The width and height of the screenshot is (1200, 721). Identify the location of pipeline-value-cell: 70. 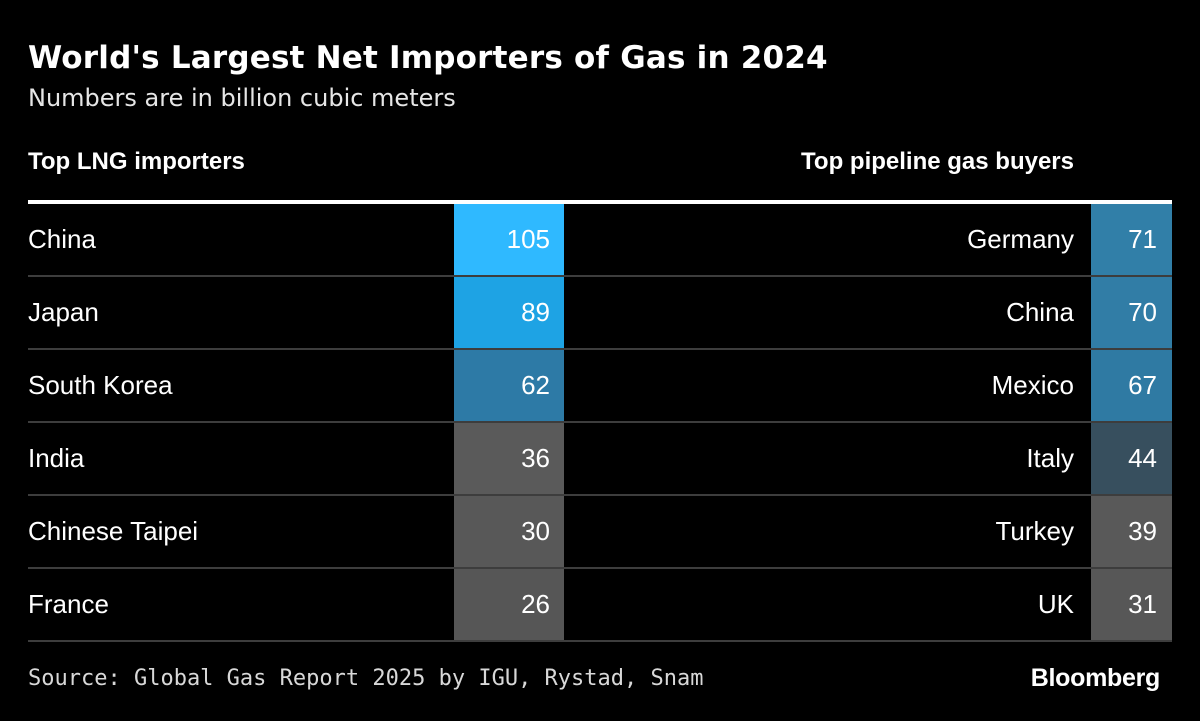
(1131, 312).